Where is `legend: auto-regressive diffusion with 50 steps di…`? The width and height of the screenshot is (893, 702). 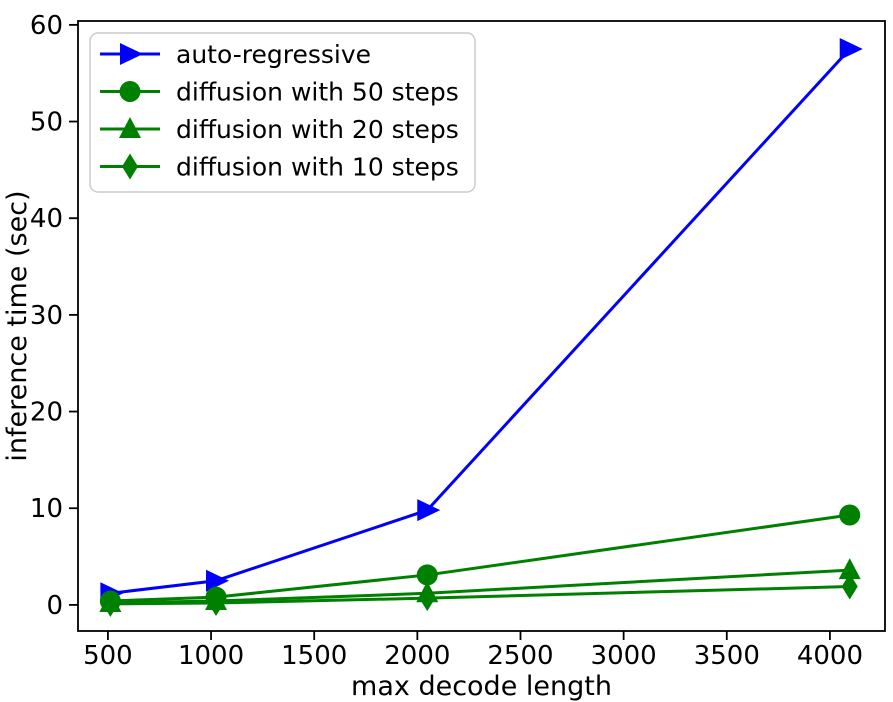
legend: auto-regressive diffusion with 50 steps di… is located at coordinates (282, 112).